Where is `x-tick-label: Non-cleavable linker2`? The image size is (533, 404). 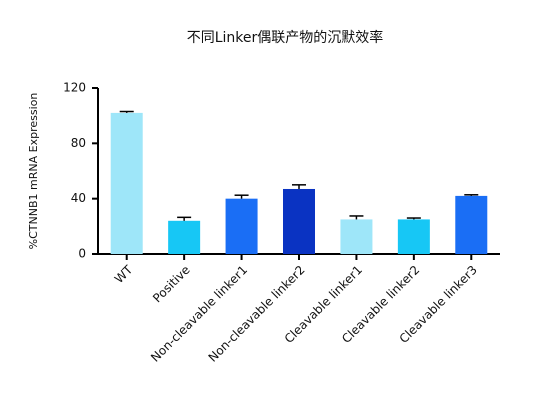 x-tick-label: Non-cleavable linker2 is located at coordinates (257, 314).